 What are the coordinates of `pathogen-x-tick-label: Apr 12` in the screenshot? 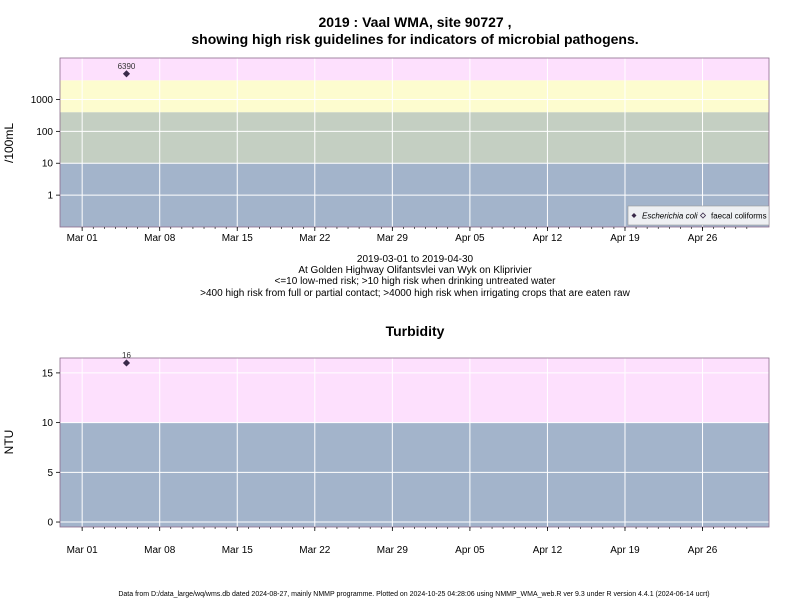 It's located at (548, 238).